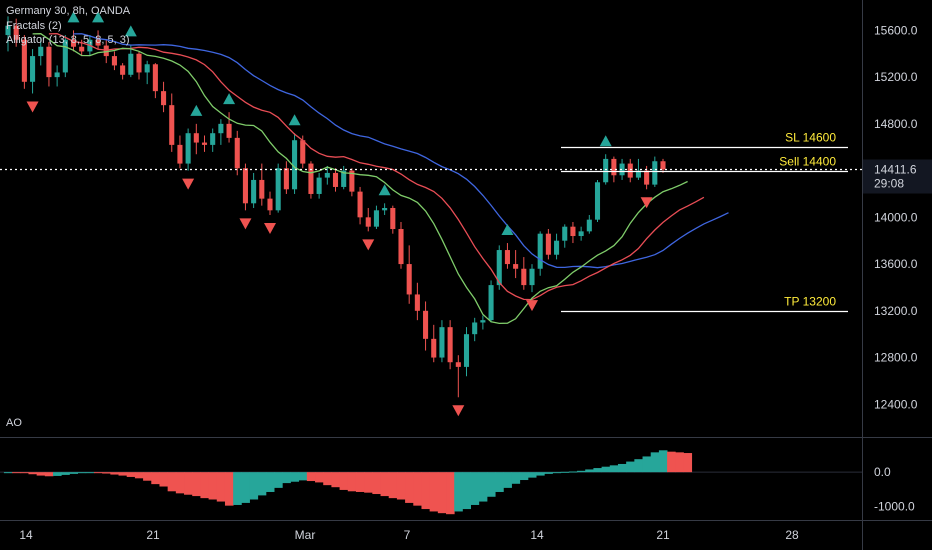 The width and height of the screenshot is (932, 550). What do you see at coordinates (14, 423) in the screenshot?
I see `ao-indicator-label: AO` at bounding box center [14, 423].